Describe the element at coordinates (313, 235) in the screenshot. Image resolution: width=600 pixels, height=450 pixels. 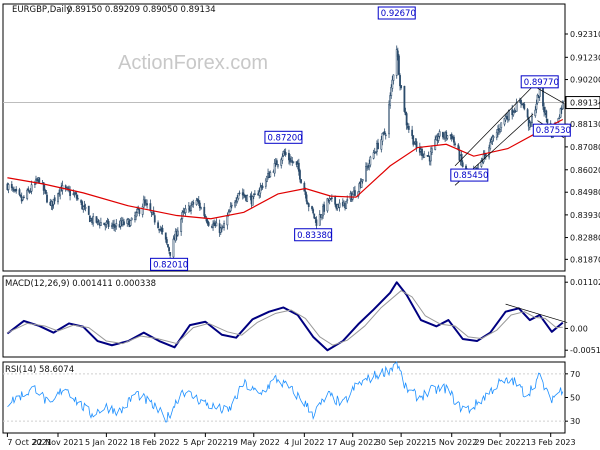
I see `price-callout: 0.83380` at that location.